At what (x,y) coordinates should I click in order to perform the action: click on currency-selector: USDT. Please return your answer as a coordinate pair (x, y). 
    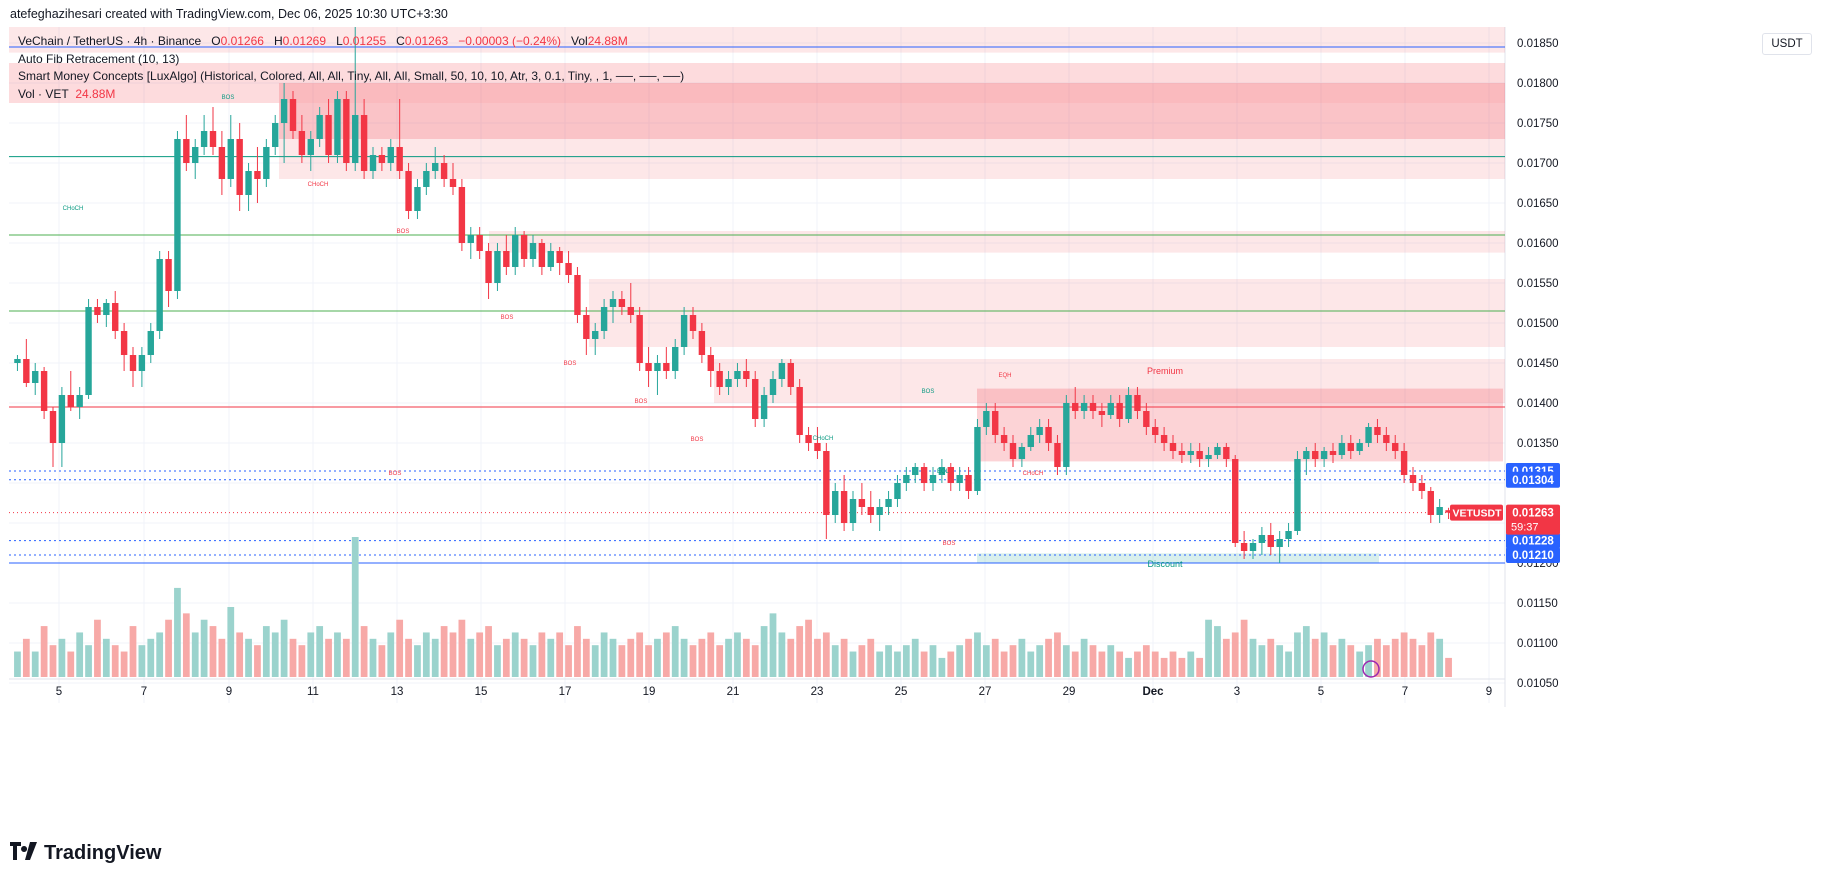
    Looking at the image, I should click on (1787, 44).